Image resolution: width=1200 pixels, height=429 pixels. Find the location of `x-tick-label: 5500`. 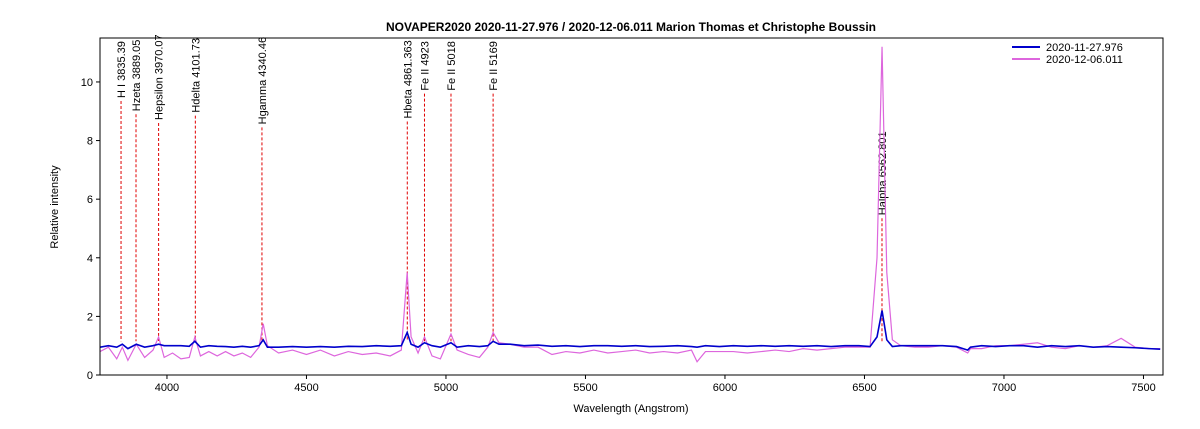

x-tick-label: 5500 is located at coordinates (585, 388).